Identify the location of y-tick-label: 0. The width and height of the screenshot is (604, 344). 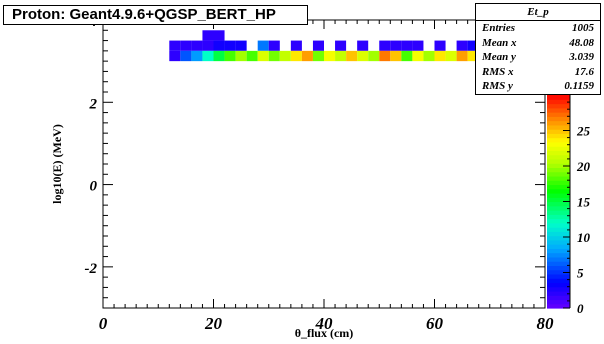
(94, 187).